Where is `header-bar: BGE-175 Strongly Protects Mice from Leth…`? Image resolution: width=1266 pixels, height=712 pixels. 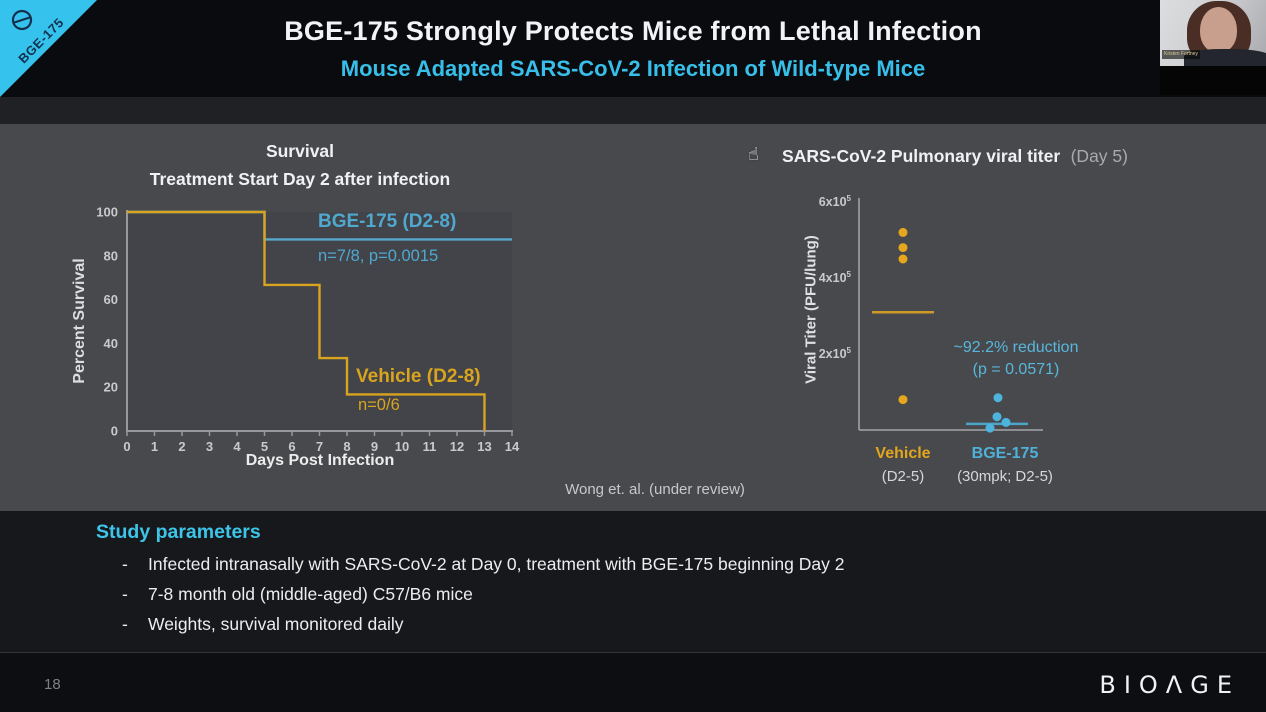
header-bar: BGE-175 Strongly Protects Mice from Leth… is located at coordinates (633, 48).